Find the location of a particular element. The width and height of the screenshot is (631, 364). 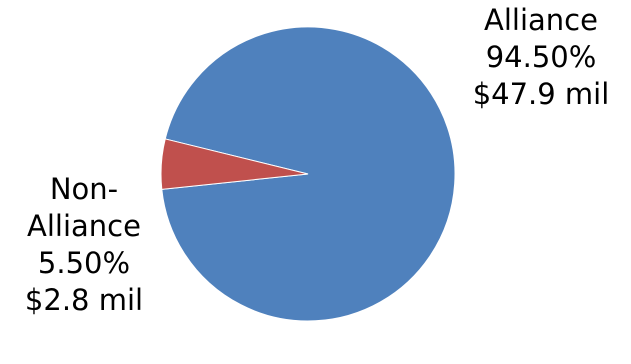

non-alliance-name-line2: Alliance is located at coordinates (84, 226).